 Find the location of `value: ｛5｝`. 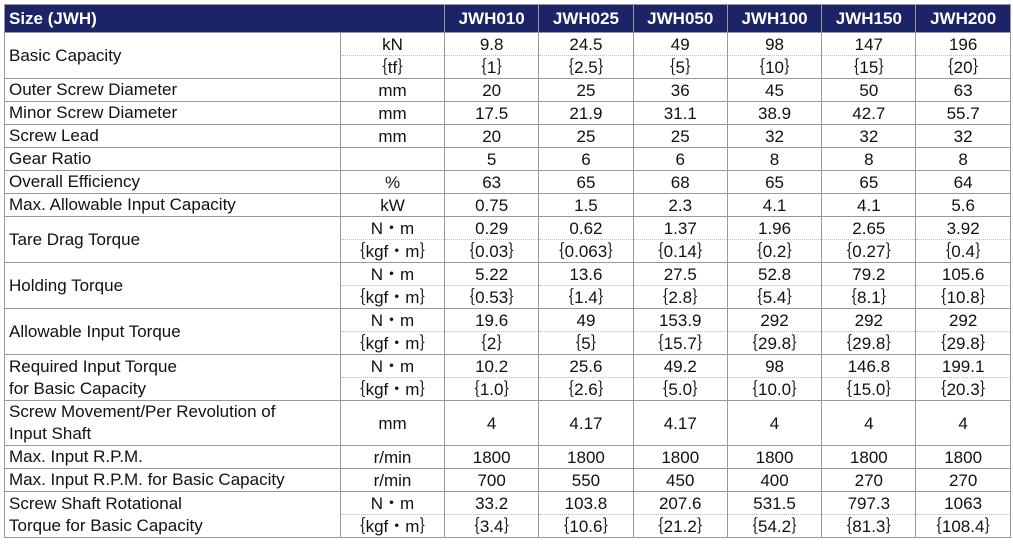

value: ｛5｝ is located at coordinates (586, 343).